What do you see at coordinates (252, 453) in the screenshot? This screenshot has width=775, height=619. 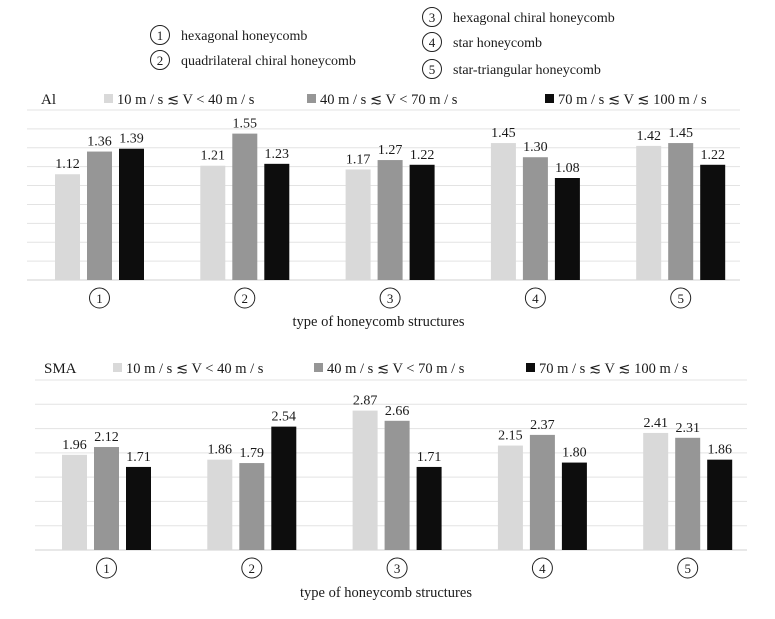 I see `data-label: 1.79` at bounding box center [252, 453].